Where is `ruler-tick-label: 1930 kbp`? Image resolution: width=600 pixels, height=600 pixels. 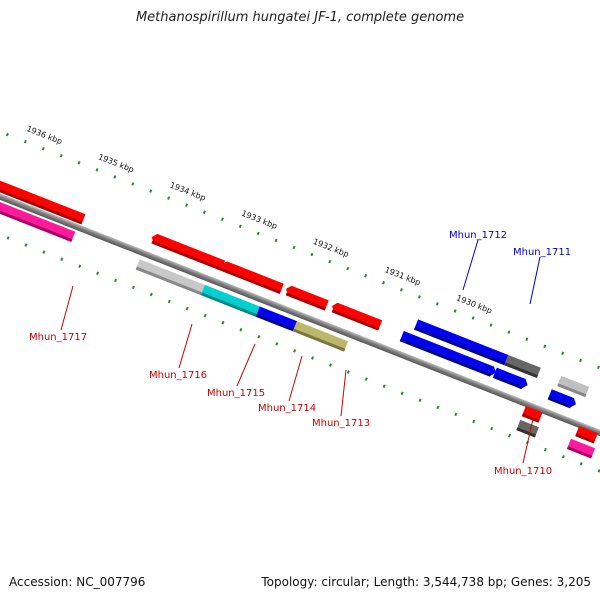
ruler-tick-label: 1930 kbp is located at coordinates (474, 304).